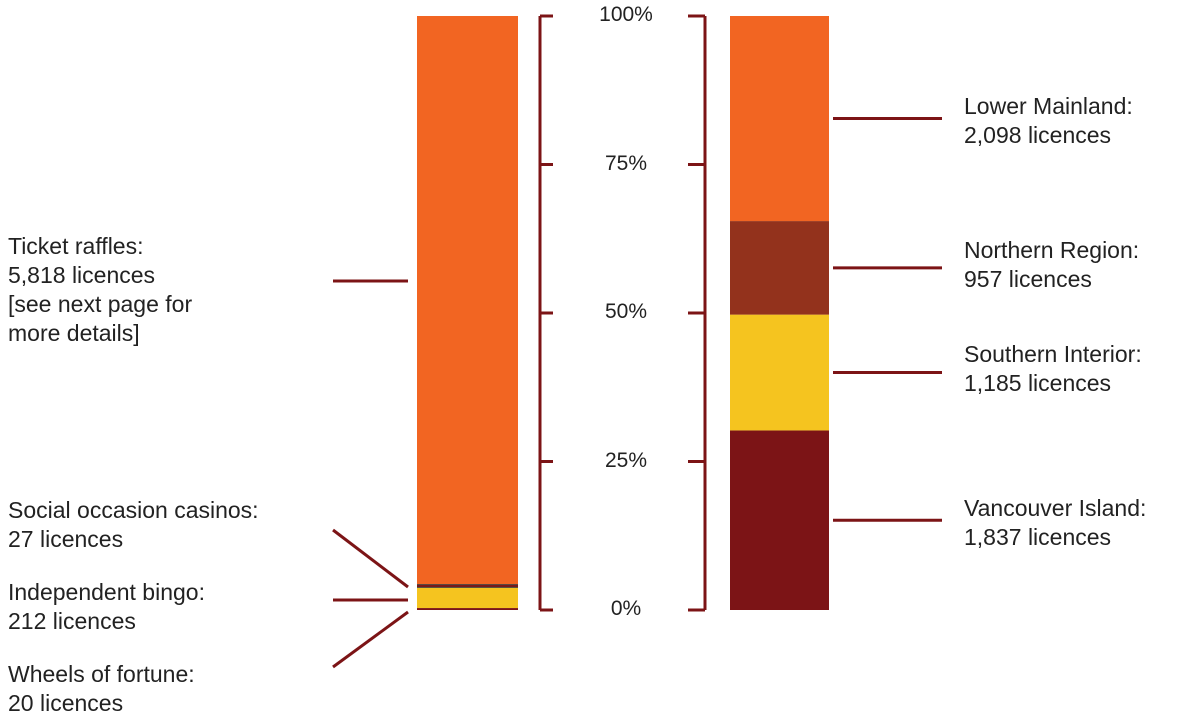 This screenshot has width=1187, height=719. I want to click on label-northern-region: Northern Region: 957 licences, so click(1051, 265).